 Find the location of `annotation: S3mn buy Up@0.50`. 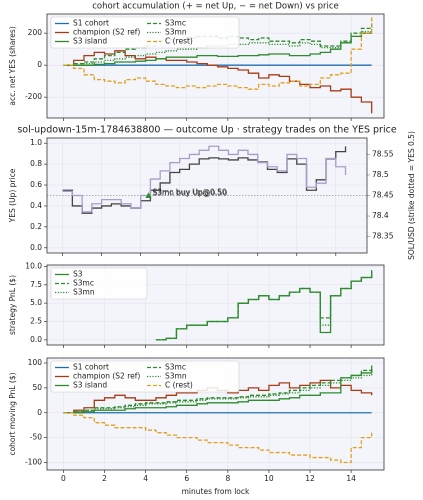

annotation: S3mn buy Up@0.50 is located at coordinates (189, 192).